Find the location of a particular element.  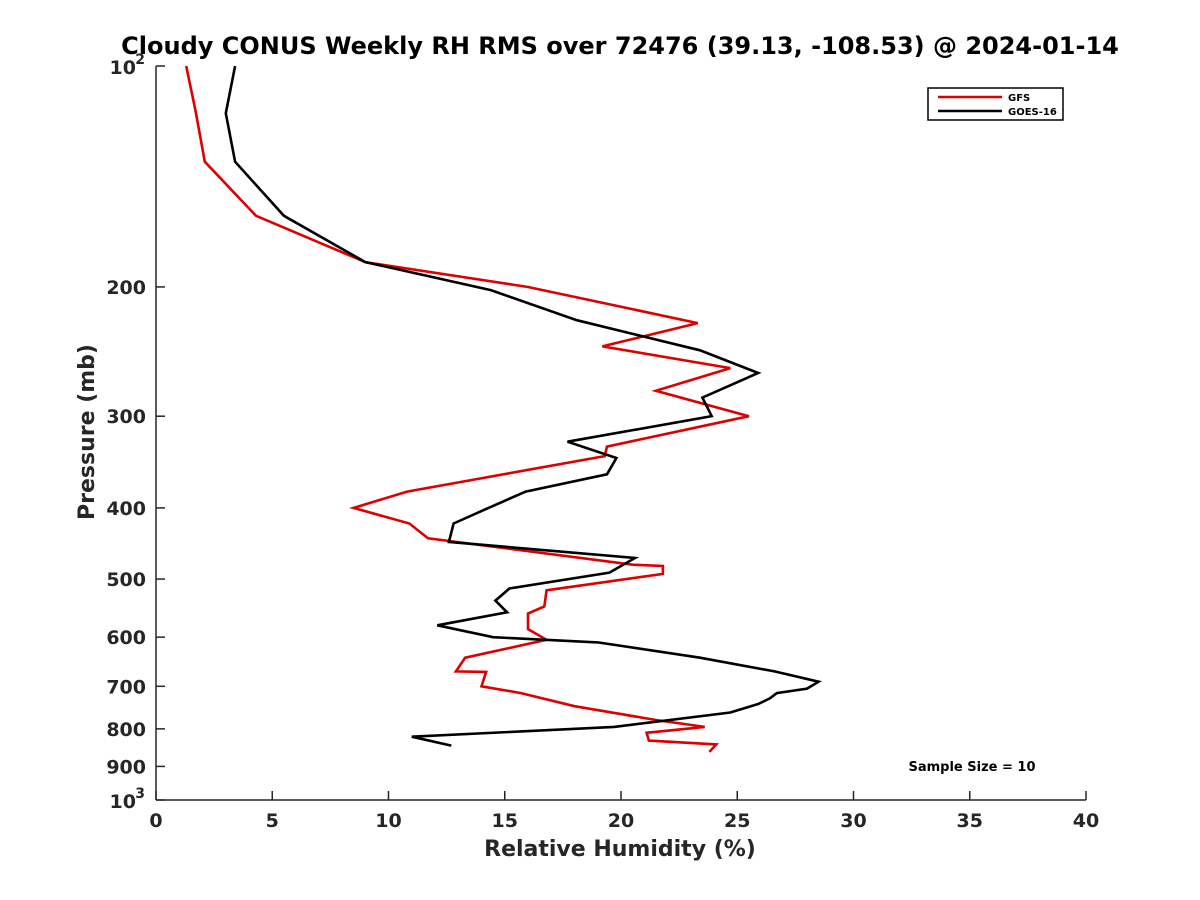

y-tick-label: 500 is located at coordinates (126, 580).